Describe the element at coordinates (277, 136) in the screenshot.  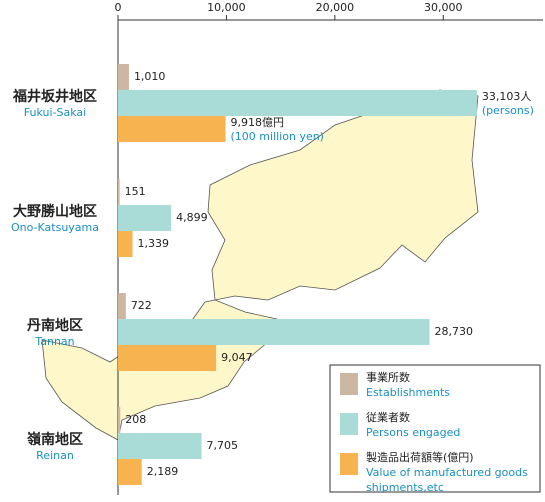
I see `annotation: (100 million yen)` at that location.